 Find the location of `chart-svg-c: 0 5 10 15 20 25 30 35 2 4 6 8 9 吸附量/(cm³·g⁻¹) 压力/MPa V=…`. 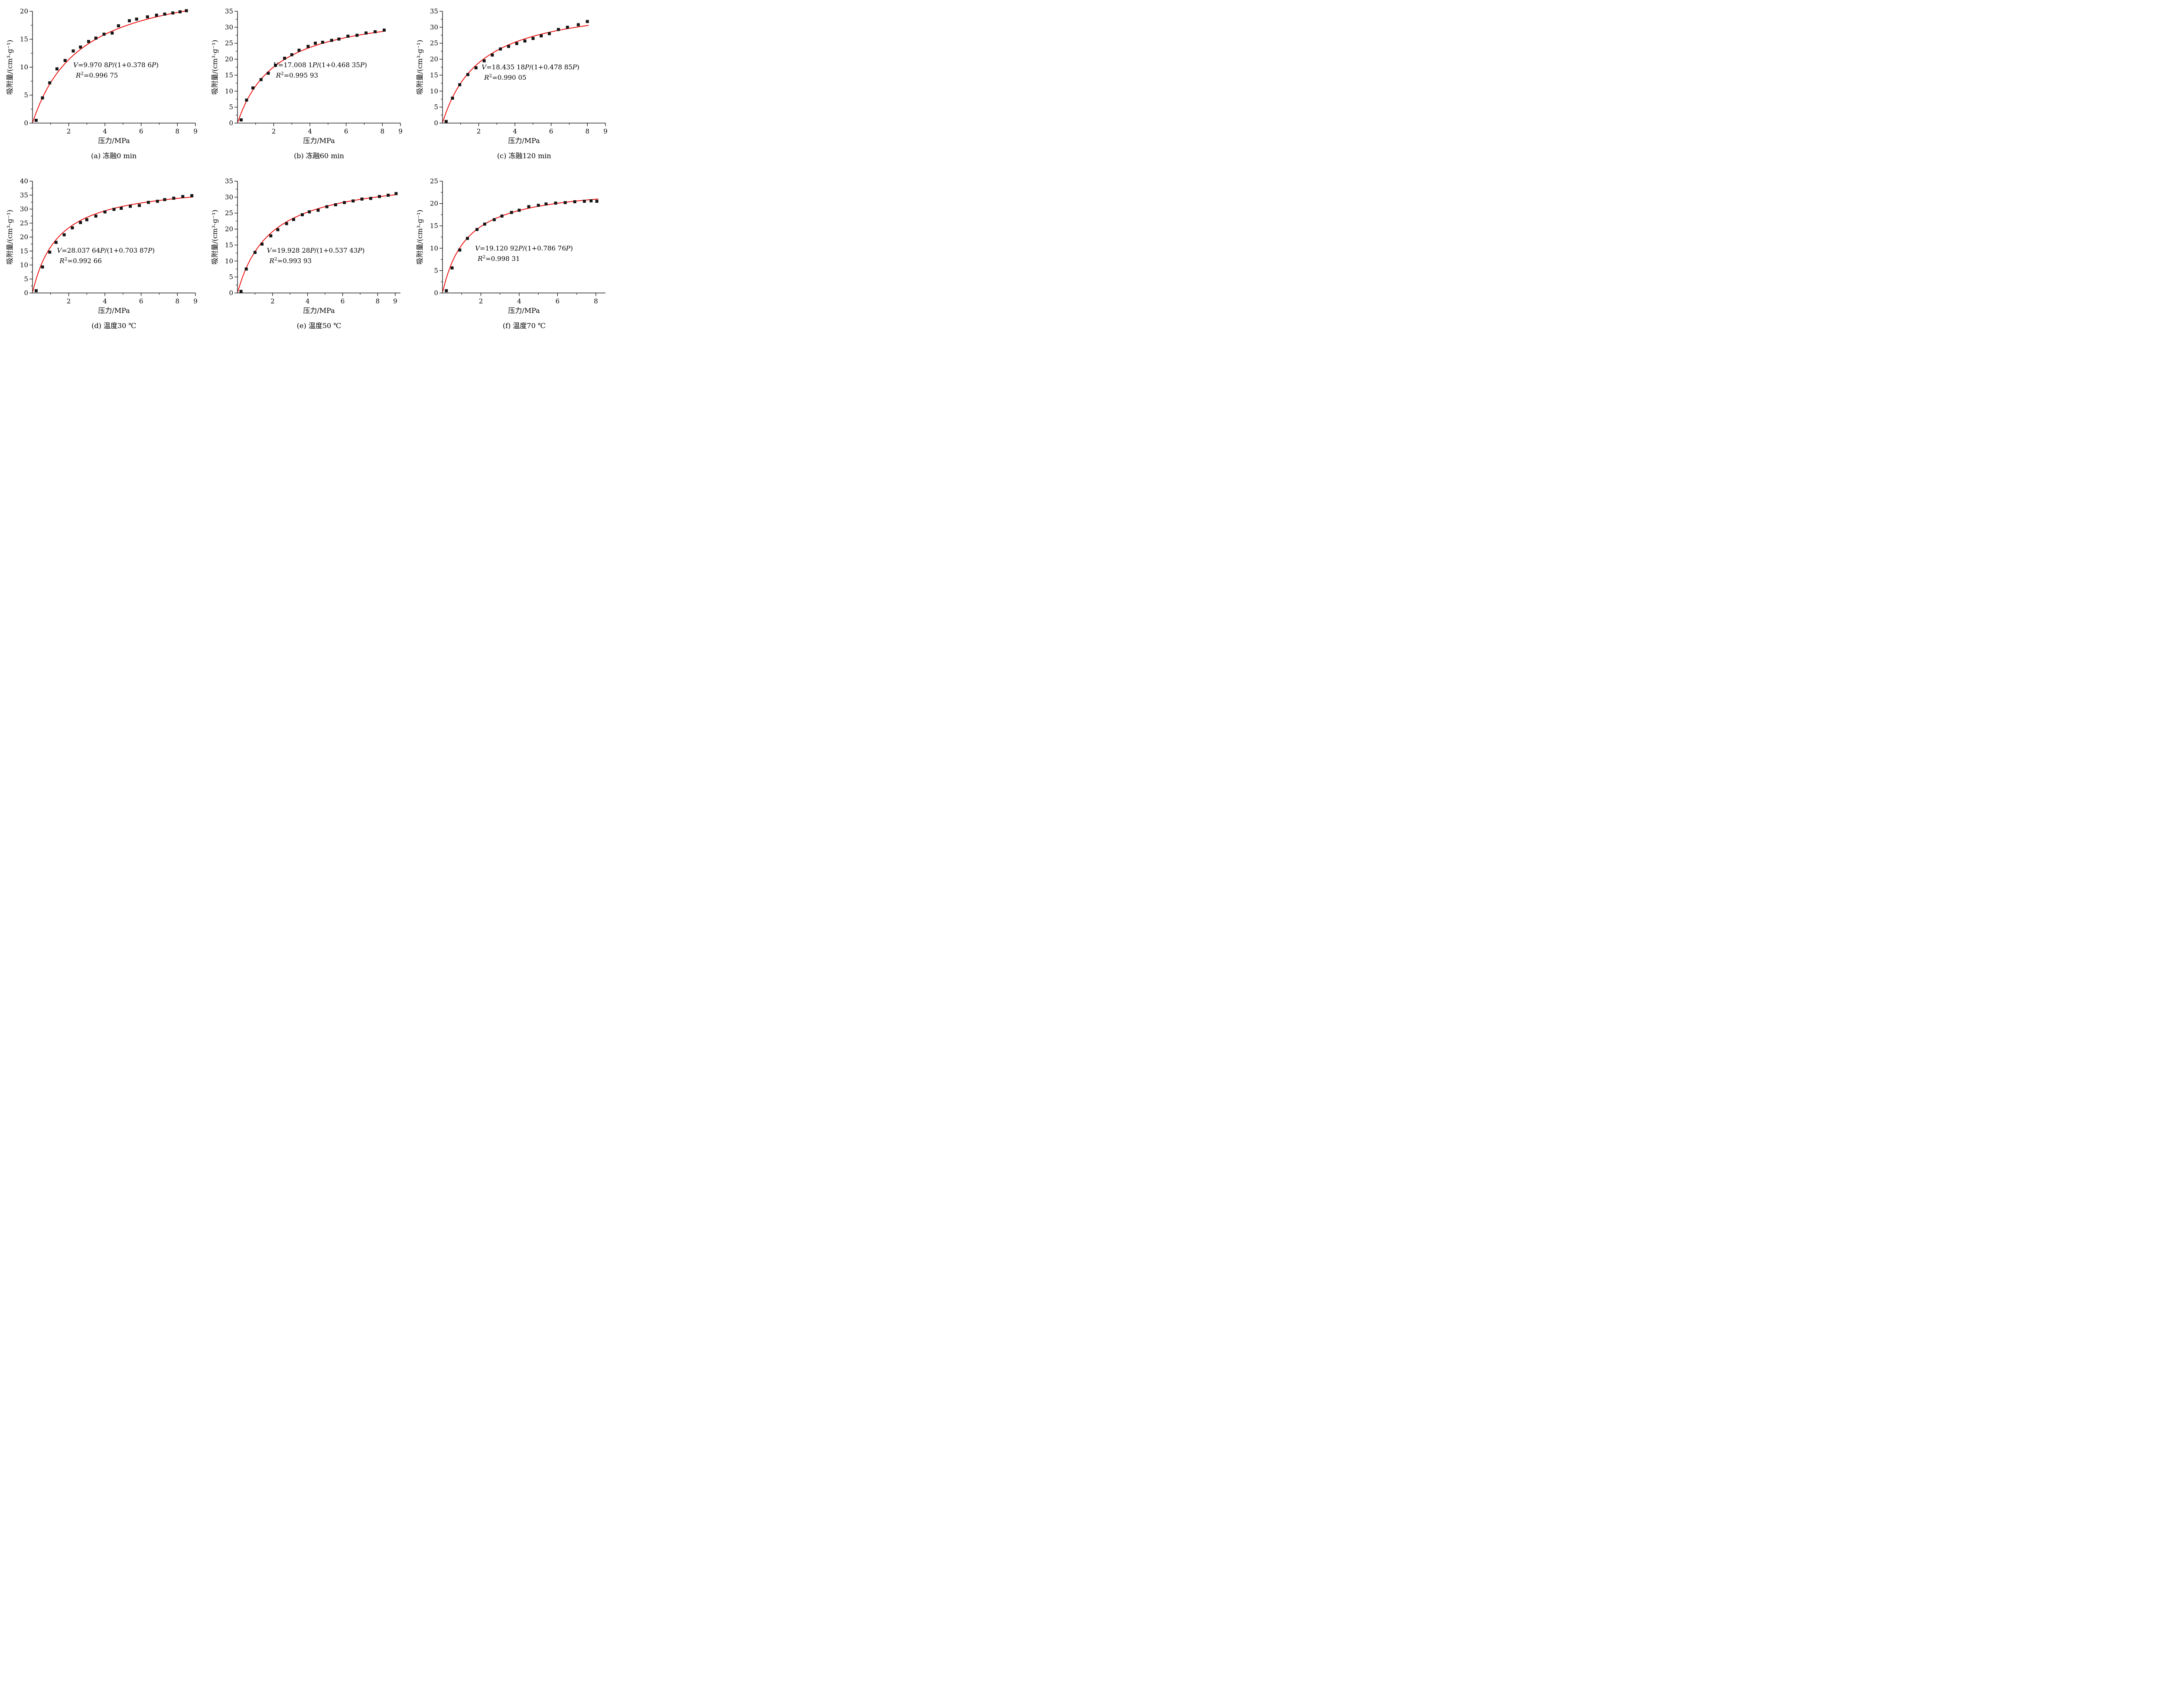

chart-svg-c: 0 5 10 15 20 25 30 35 2 4 6 8 9 吸附量/(cm³·g⁻¹) 压力/MPa V=… is located at coordinates (512, 76).